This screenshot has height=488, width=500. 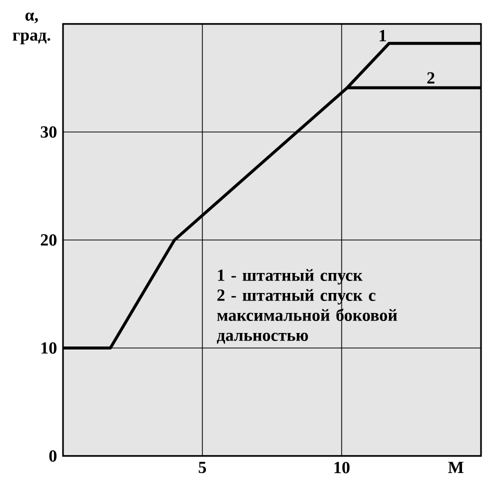 What do you see at coordinates (48, 132) in the screenshot?
I see `y-tick-label: 30` at bounding box center [48, 132].